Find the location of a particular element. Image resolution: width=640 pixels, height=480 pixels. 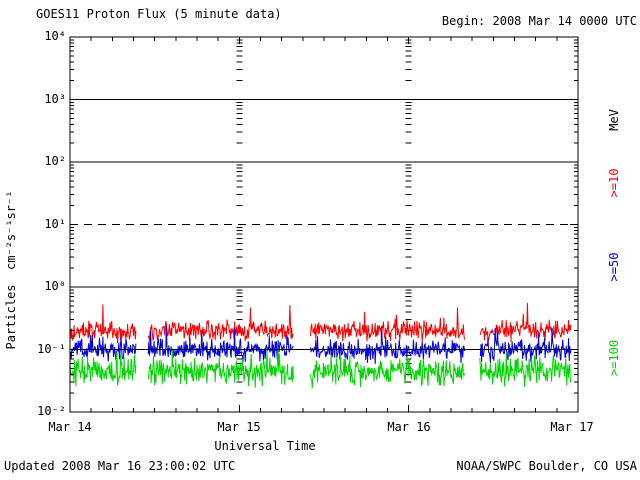

y-axis-label: Particles cm⁻²s⁻¹sr⁻¹ is located at coordinates (11, 270).